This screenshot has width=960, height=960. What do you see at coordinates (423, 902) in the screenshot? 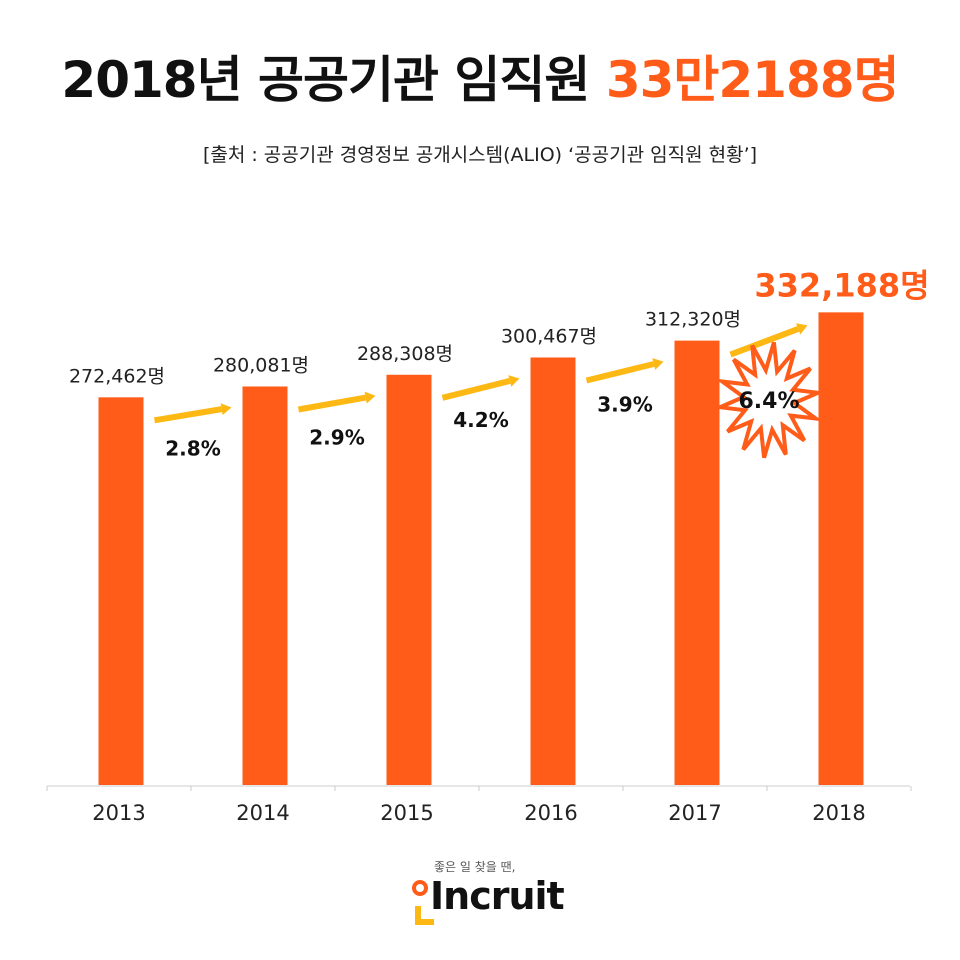
I see `logo-mark-icon` at bounding box center [423, 902].